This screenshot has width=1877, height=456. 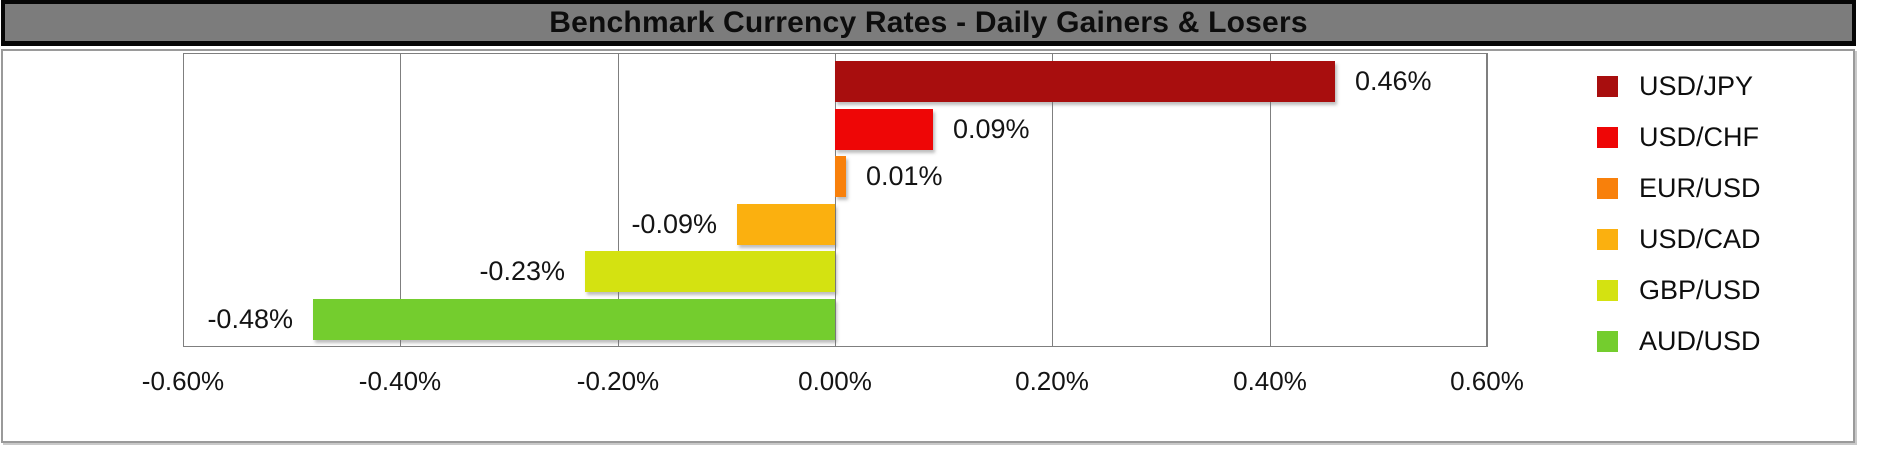 What do you see at coordinates (574, 319) in the screenshot?
I see `bar-aud-usd` at bounding box center [574, 319].